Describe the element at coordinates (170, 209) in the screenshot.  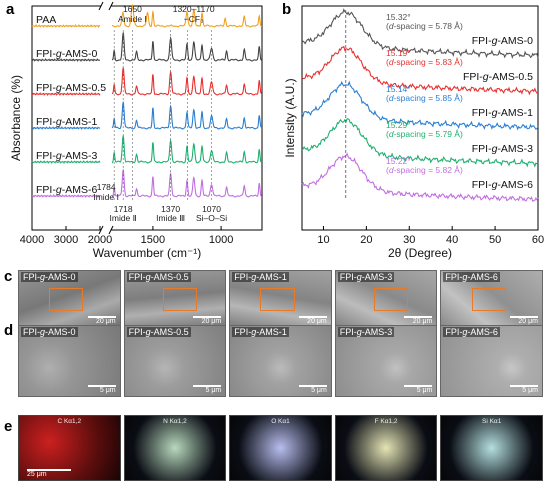
I see `peak-annotation: 1370` at that location.